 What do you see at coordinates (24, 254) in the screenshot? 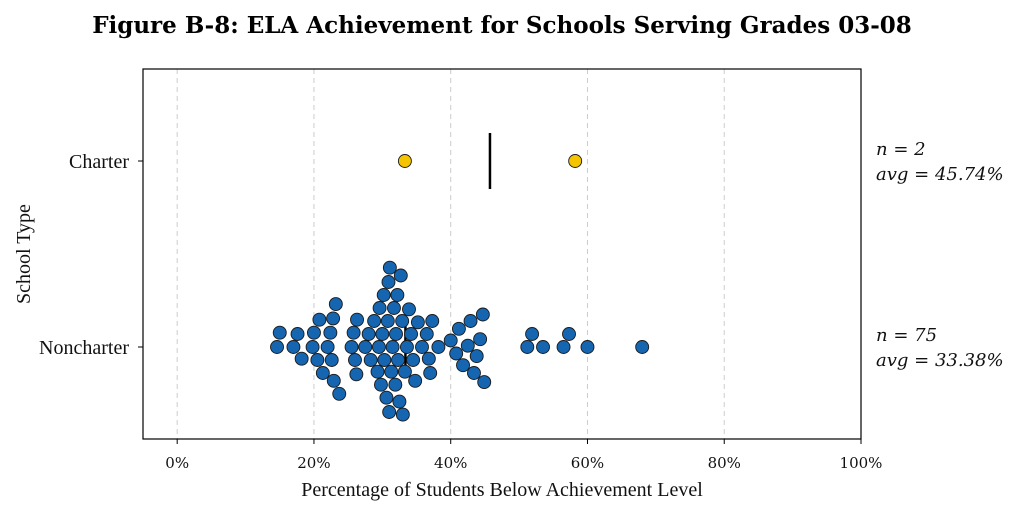
I see `y-axis-label: School Type` at bounding box center [24, 254].